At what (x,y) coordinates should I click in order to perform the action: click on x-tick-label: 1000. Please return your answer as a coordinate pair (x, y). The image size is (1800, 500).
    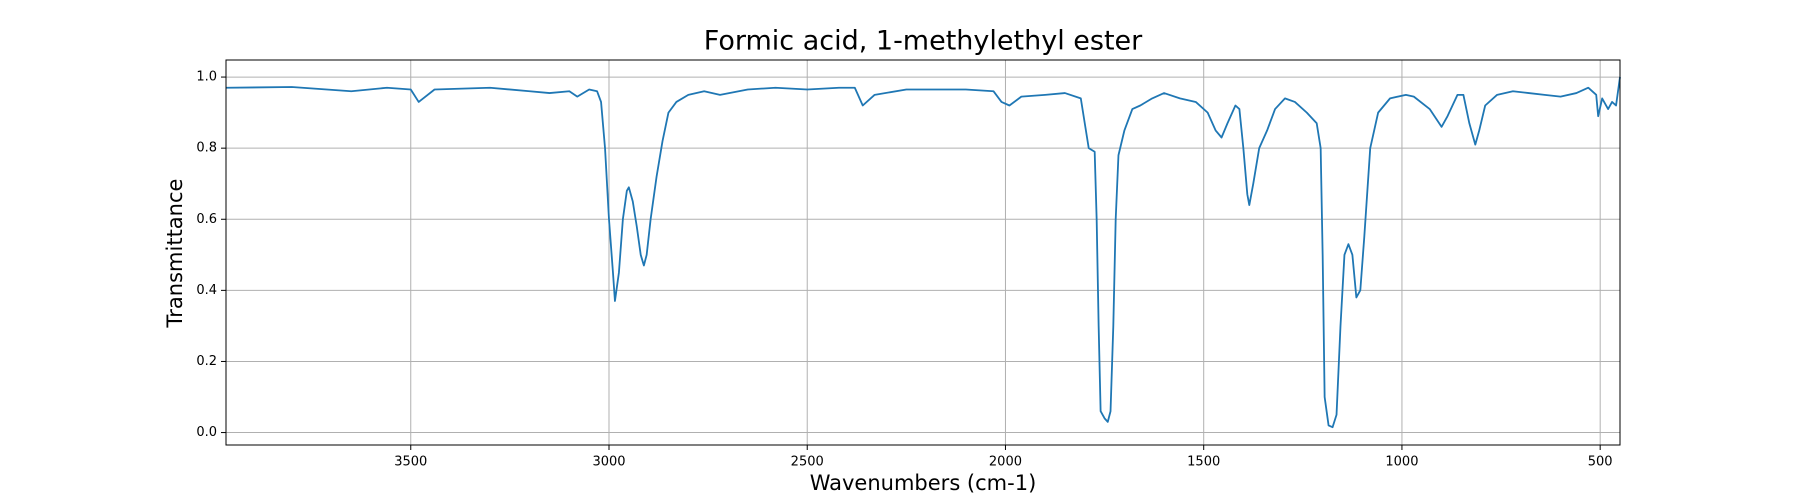
    Looking at the image, I should click on (1401, 462).